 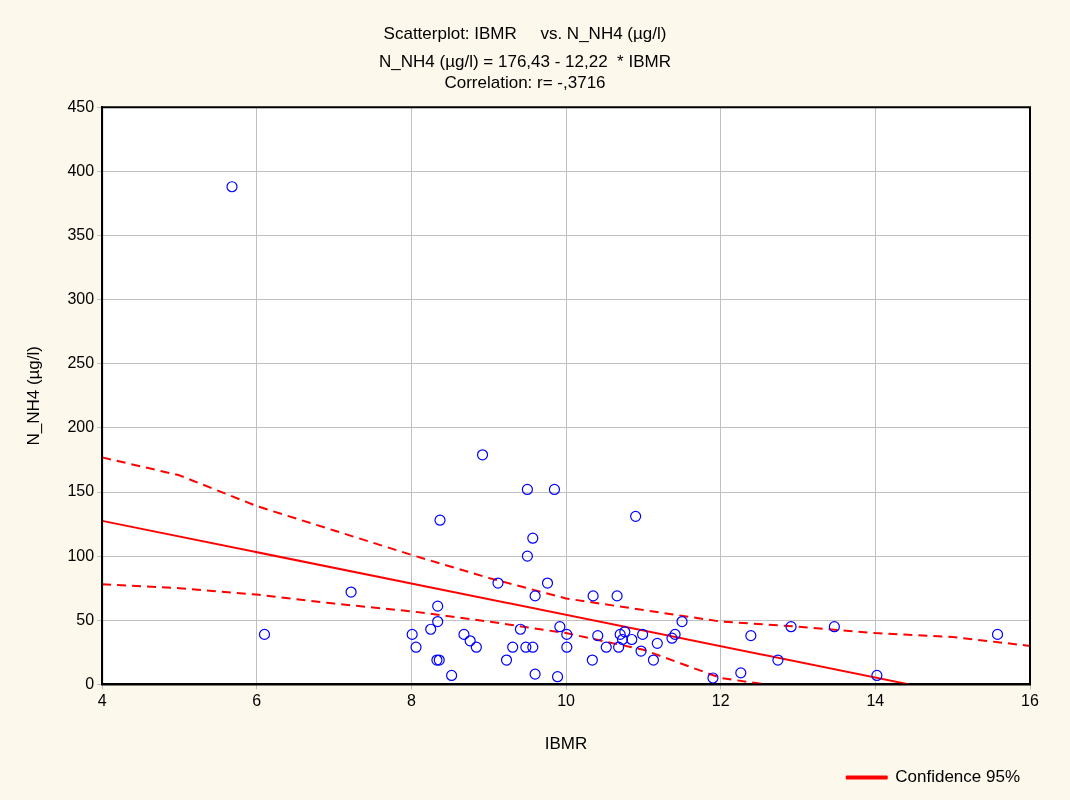 I want to click on y-tick-label: 350, so click(x=81, y=234).